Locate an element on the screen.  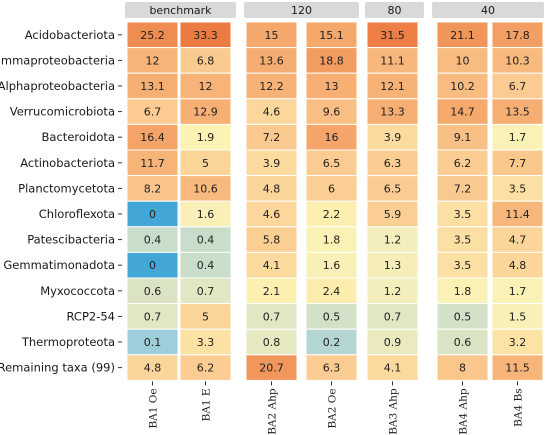
cell-value: 5.8 is located at coordinates (272, 240).